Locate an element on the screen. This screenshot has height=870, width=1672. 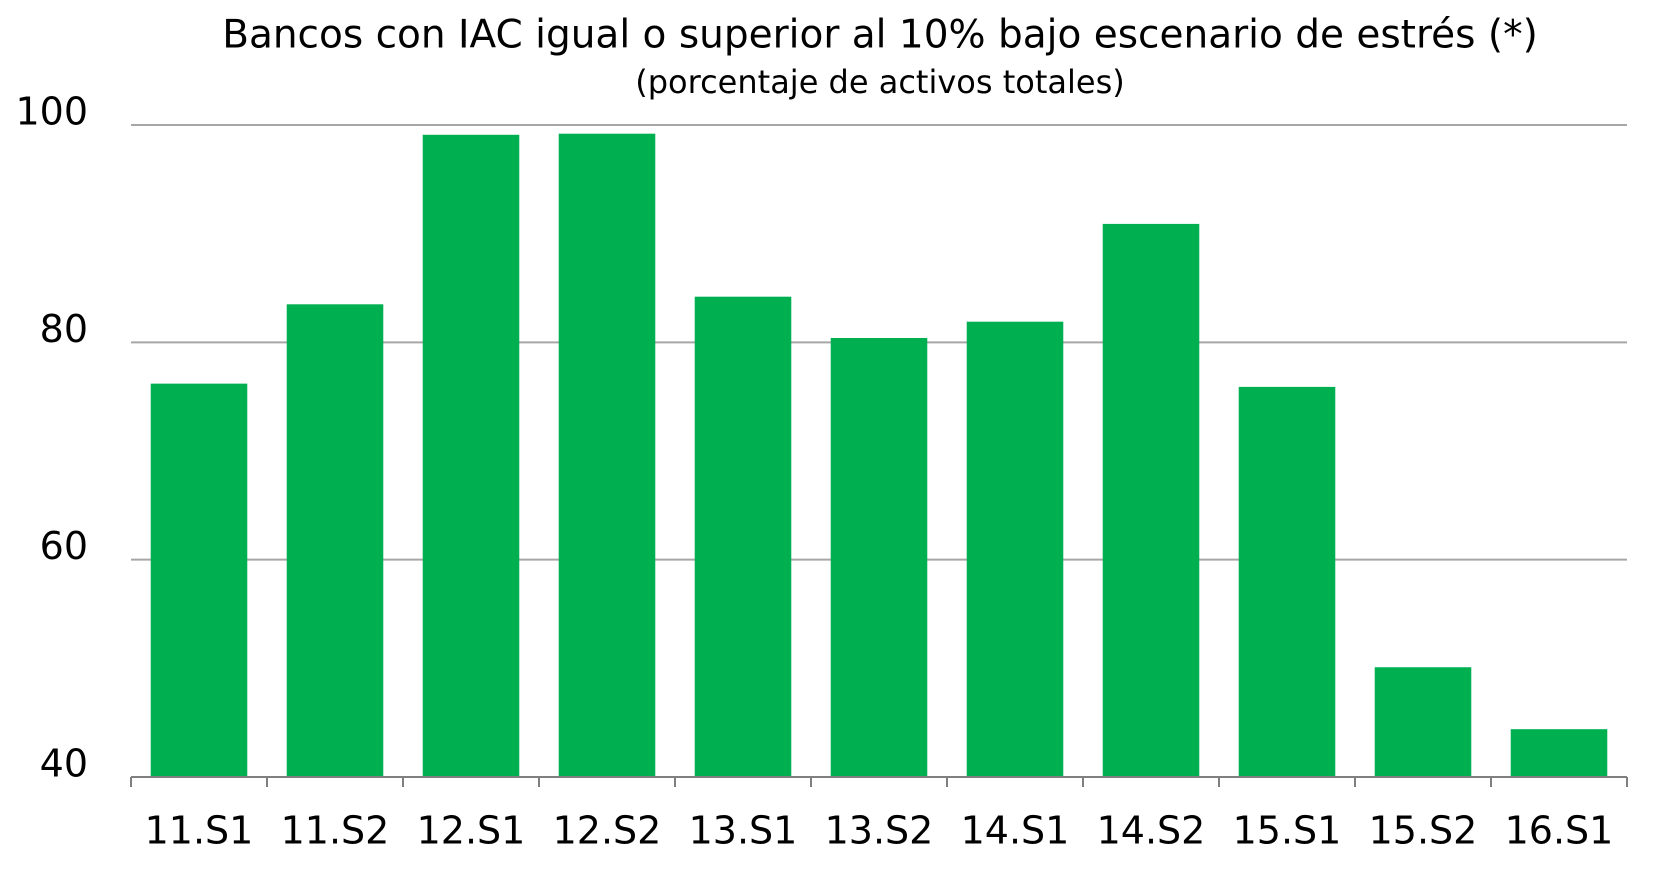
x-tick-label: 11.S2 is located at coordinates (335, 831).